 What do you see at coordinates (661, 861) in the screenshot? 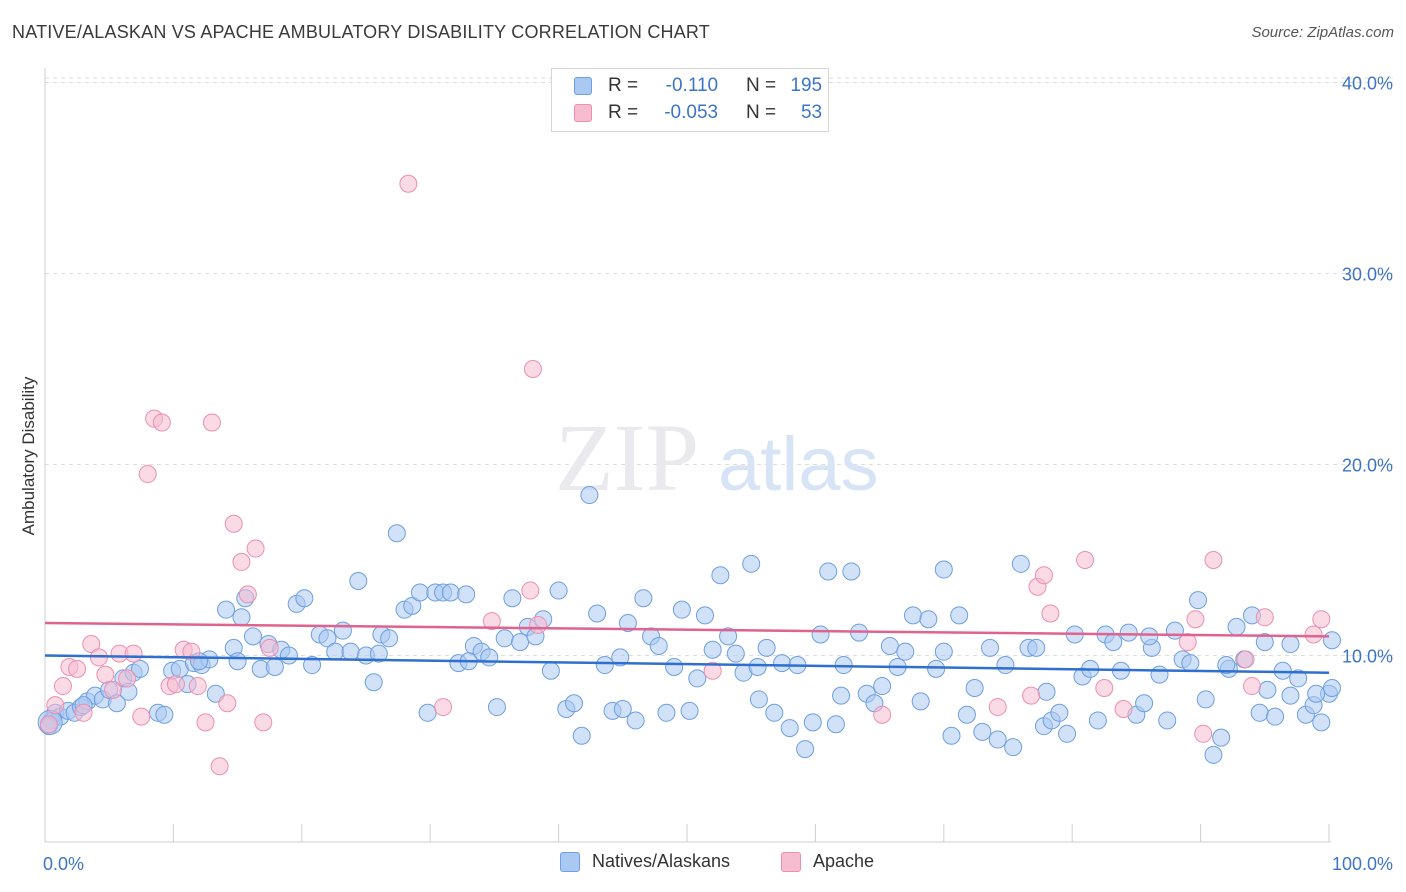
I see `bottom-legend-label: Natives/Alaskans` at bounding box center [661, 861].